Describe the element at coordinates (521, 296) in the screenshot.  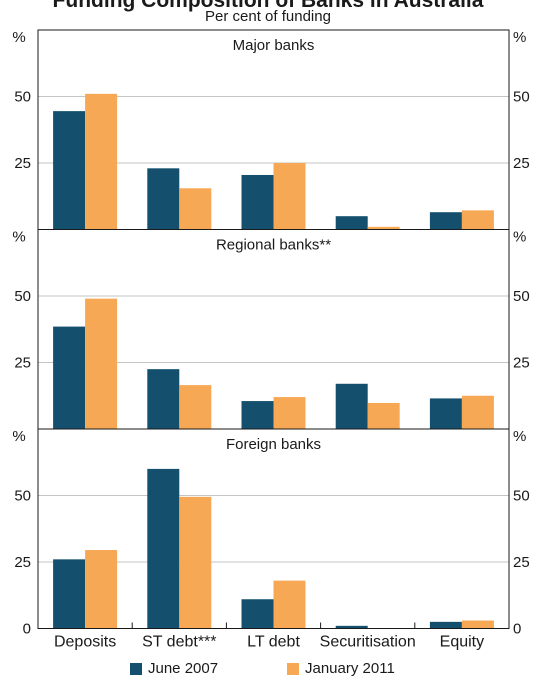
I see `y-tick-right-2-50: 50` at that location.